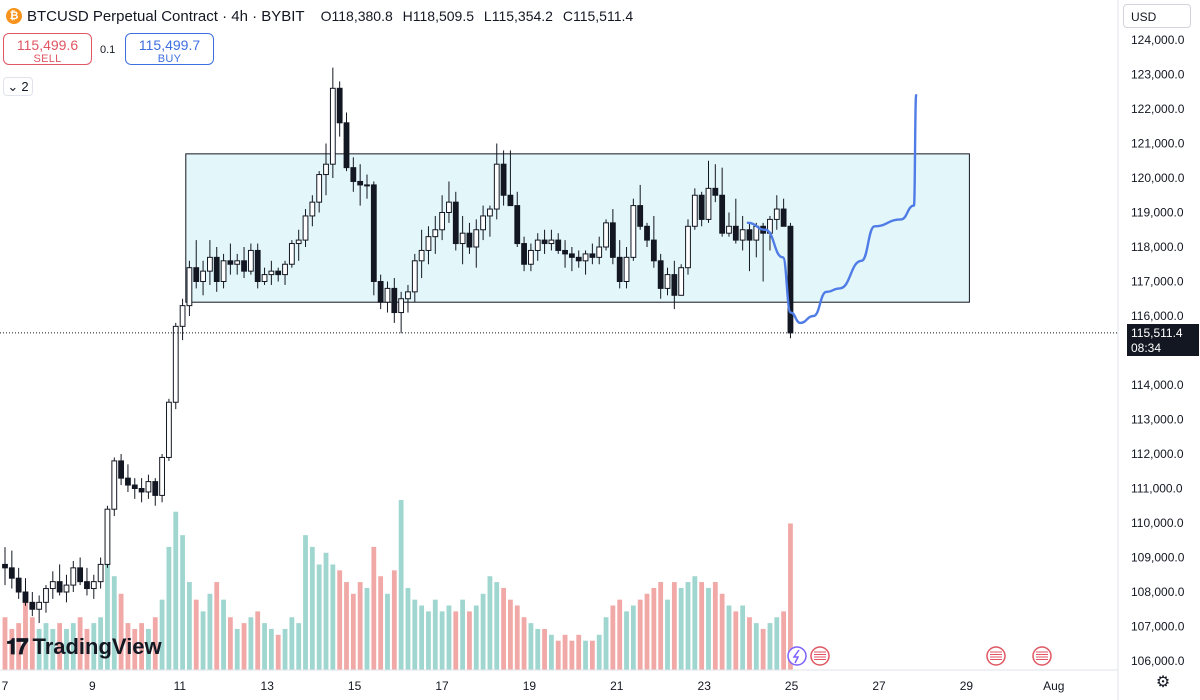 The height and width of the screenshot is (700, 1200). What do you see at coordinates (14, 16) in the screenshot?
I see `bitcoin-icon: ₿` at bounding box center [14, 16].